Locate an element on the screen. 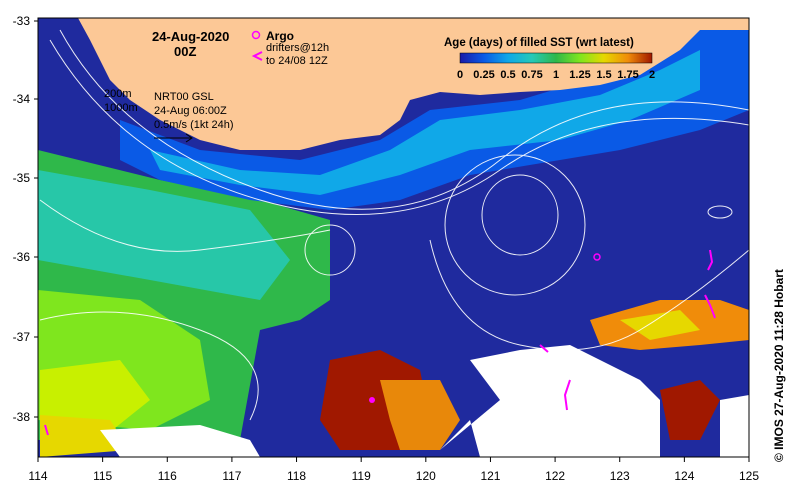 The image size is (790, 492). colorbar-tick-label: 0.5 is located at coordinates (507, 75).